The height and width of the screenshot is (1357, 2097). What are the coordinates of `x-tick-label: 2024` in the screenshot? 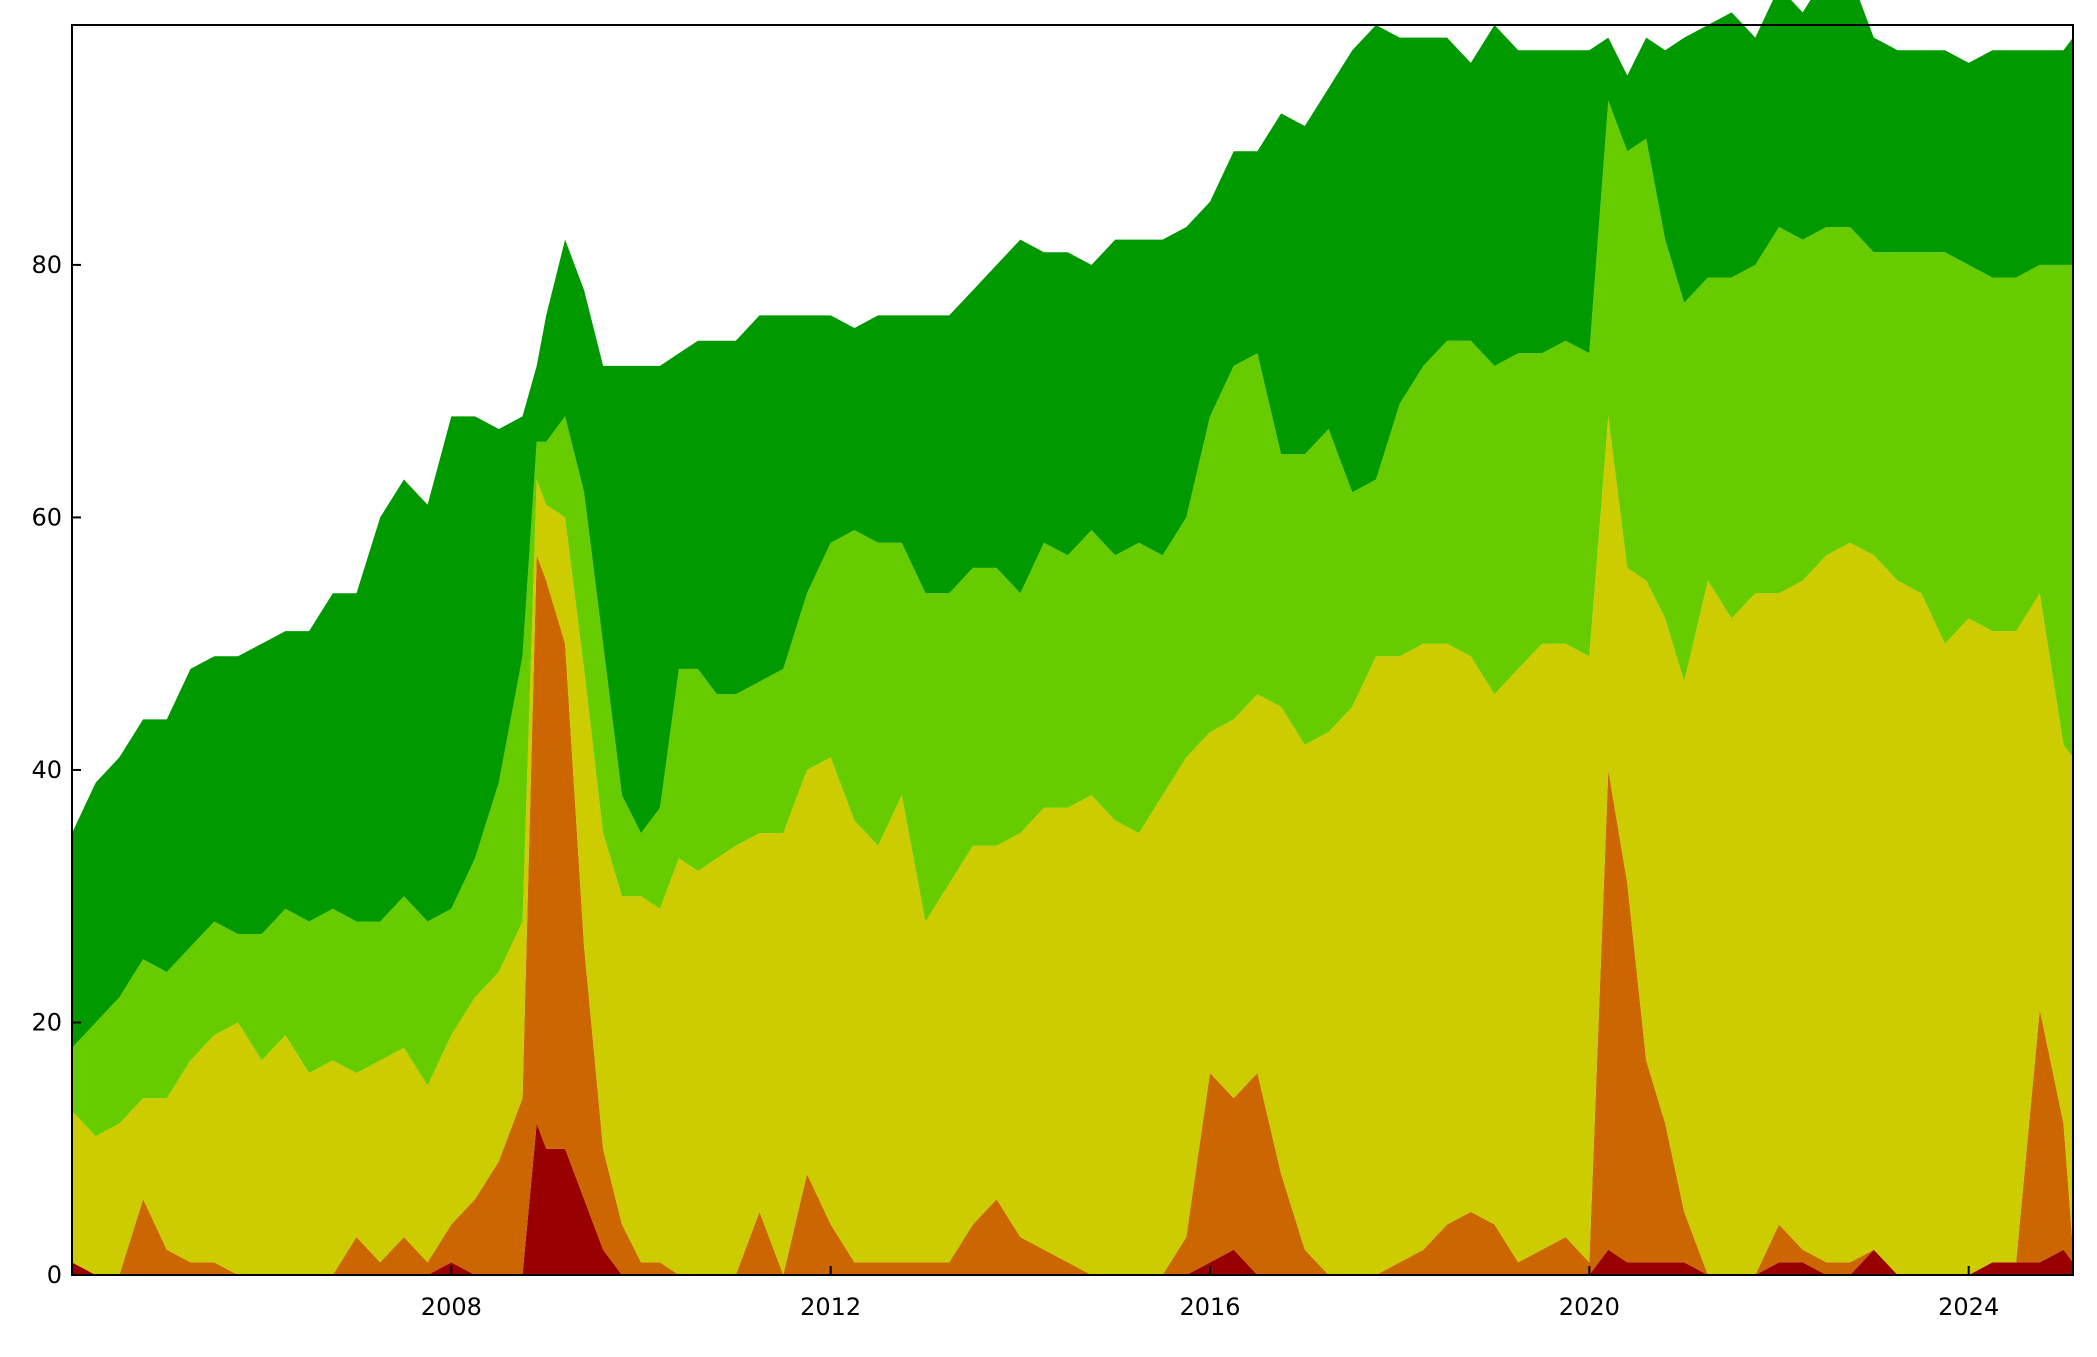 It's located at (1968, 1307).